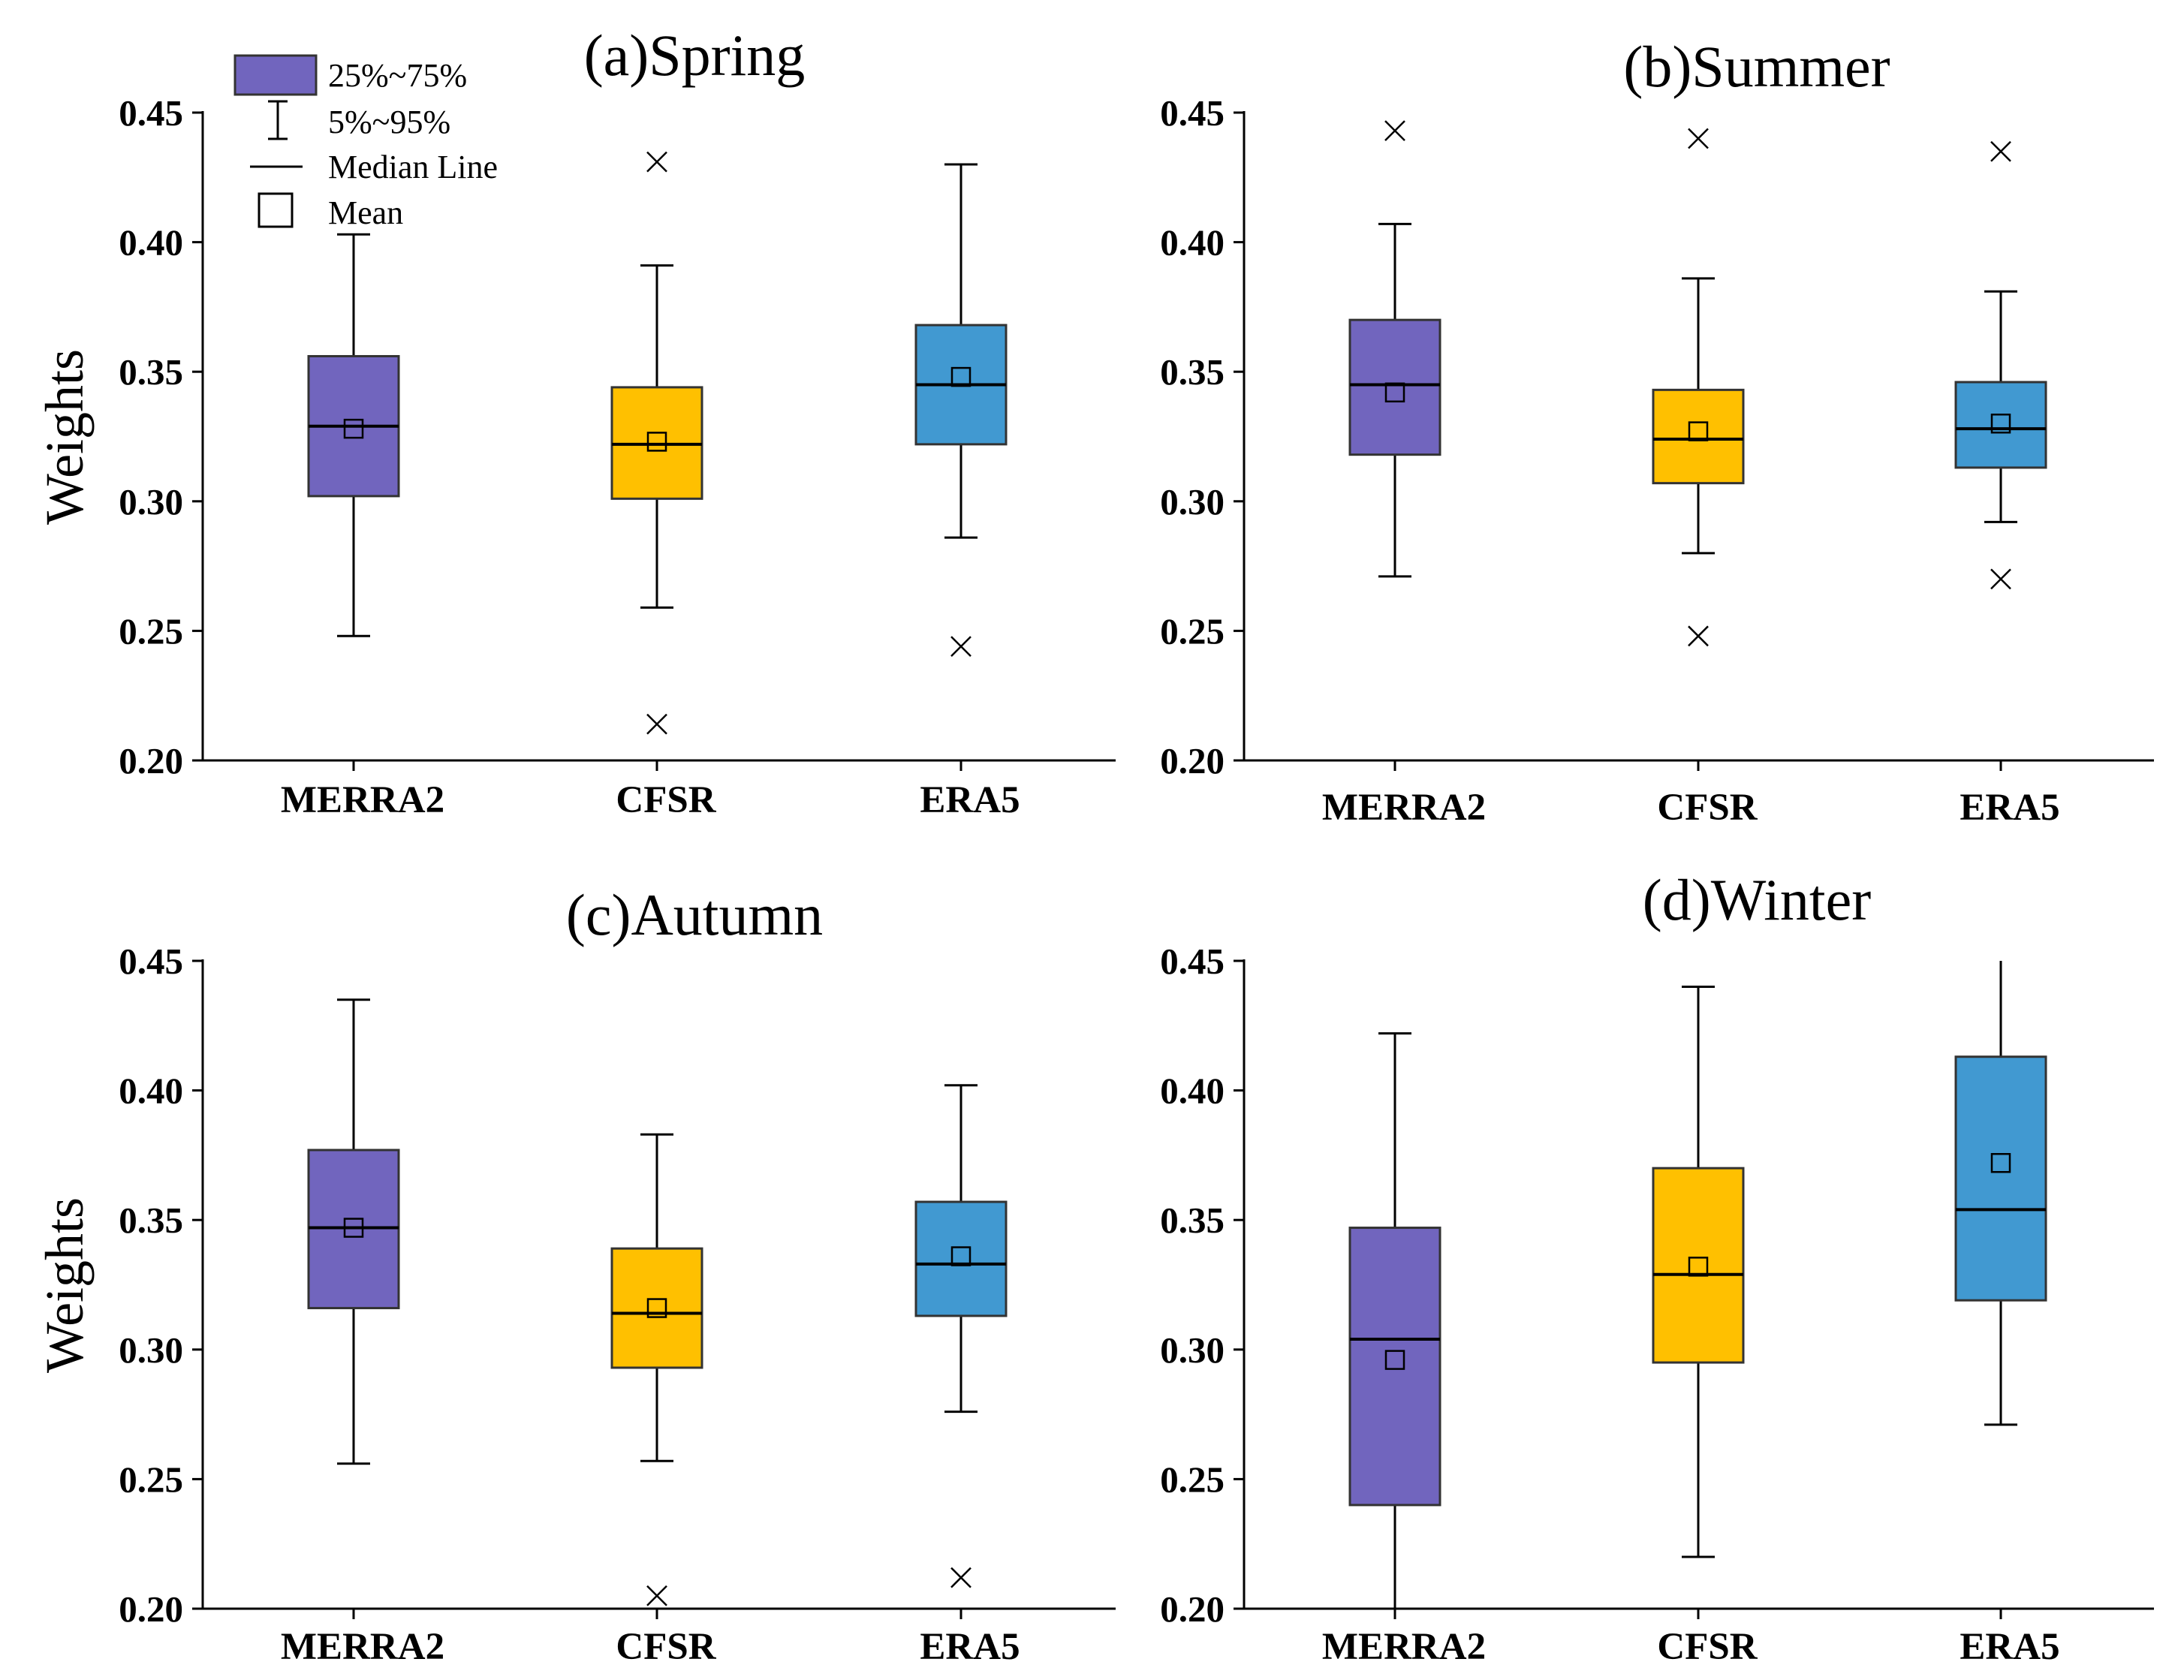  I want to click on panel-title: (d)Winter, so click(1757, 899).